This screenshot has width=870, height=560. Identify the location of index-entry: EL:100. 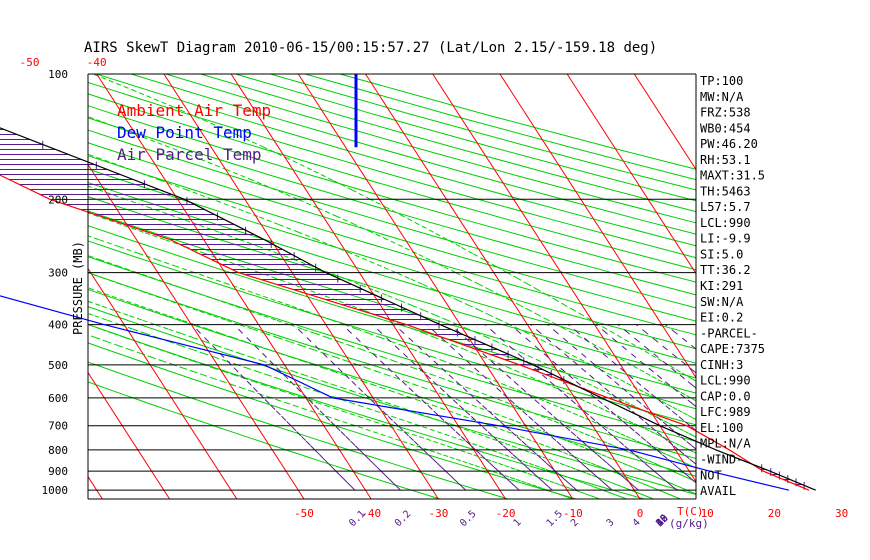
(721, 428).